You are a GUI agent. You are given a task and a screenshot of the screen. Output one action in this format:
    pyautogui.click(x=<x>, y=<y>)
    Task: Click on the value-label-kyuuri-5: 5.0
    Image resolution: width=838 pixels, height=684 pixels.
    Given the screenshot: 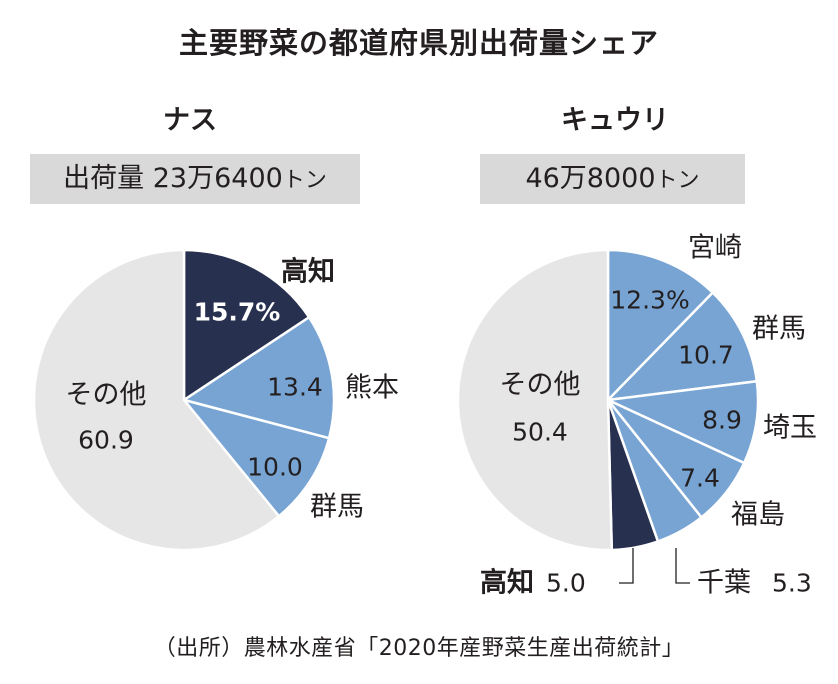 What is the action you would take?
    pyautogui.click(x=566, y=583)
    